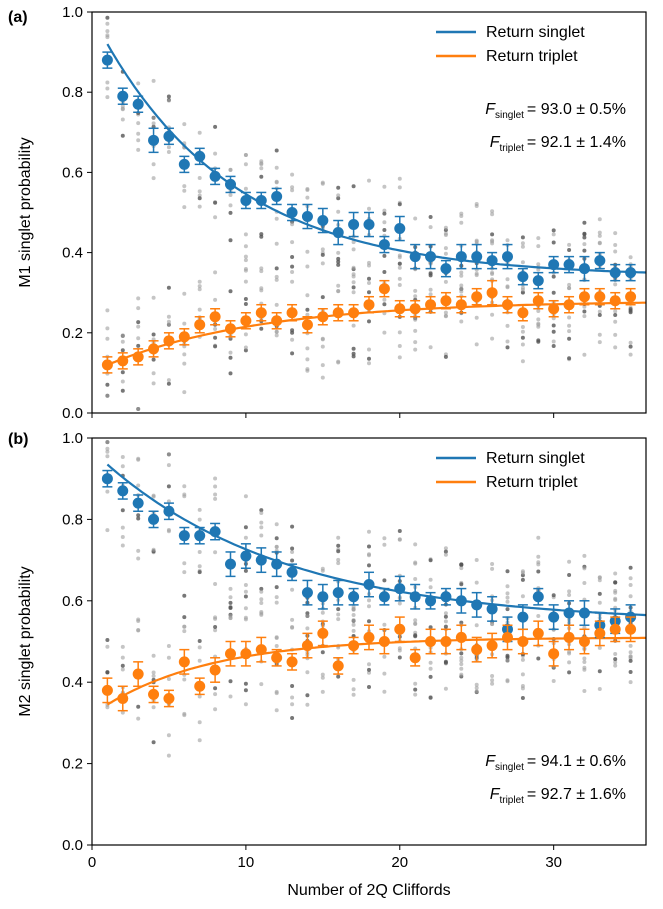  I want to click on panel-label: (a), so click(18, 17).